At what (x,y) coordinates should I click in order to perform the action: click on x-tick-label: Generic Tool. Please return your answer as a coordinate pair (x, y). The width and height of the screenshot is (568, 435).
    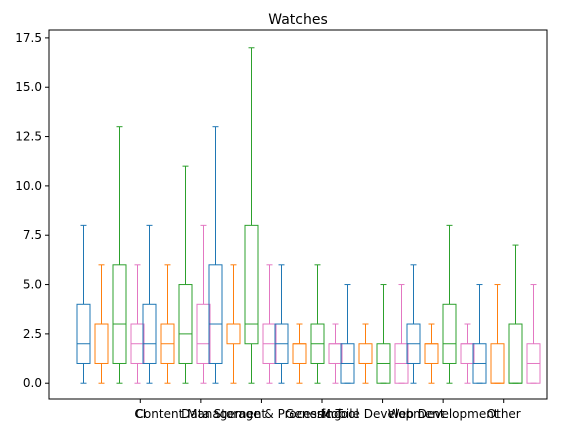
    Looking at the image, I should click on (322, 414).